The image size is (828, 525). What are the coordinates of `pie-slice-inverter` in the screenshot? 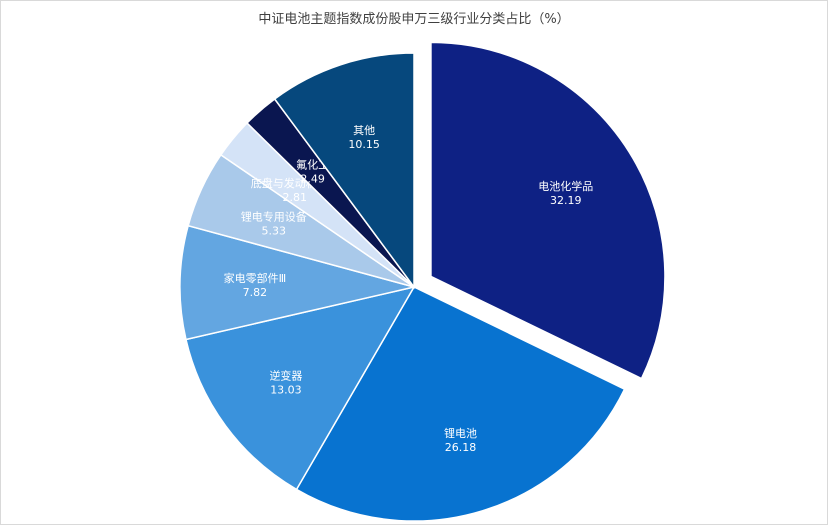 It's located at (300, 388).